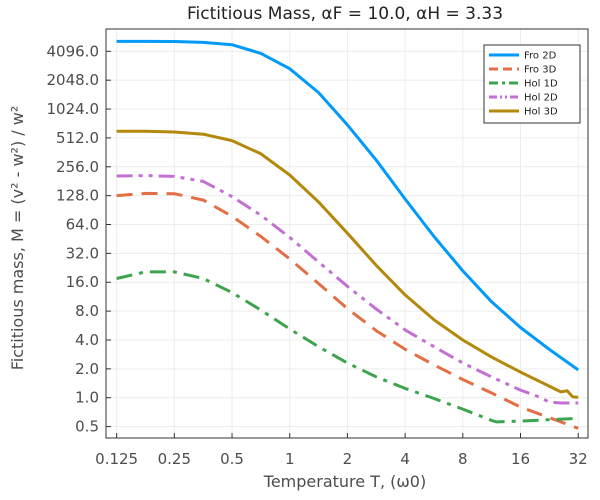  What do you see at coordinates (348, 459) in the screenshot?
I see `x-tick-label: 2` at bounding box center [348, 459].